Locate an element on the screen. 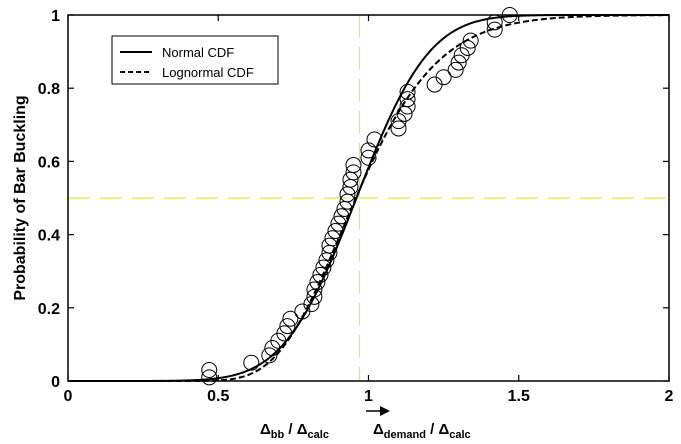 Image resolution: width=681 pixels, height=444 pixels. legend-label-lognormal-cdf: Lognormal CDF is located at coordinates (208, 72).